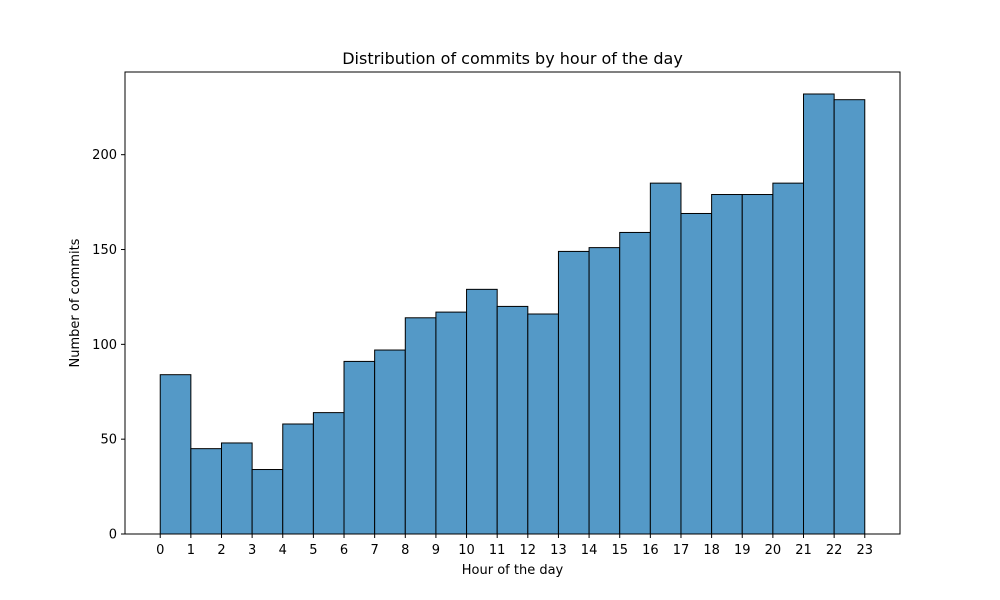 The height and width of the screenshot is (600, 1000). What do you see at coordinates (344, 550) in the screenshot?
I see `x-tick-label: 6` at bounding box center [344, 550].